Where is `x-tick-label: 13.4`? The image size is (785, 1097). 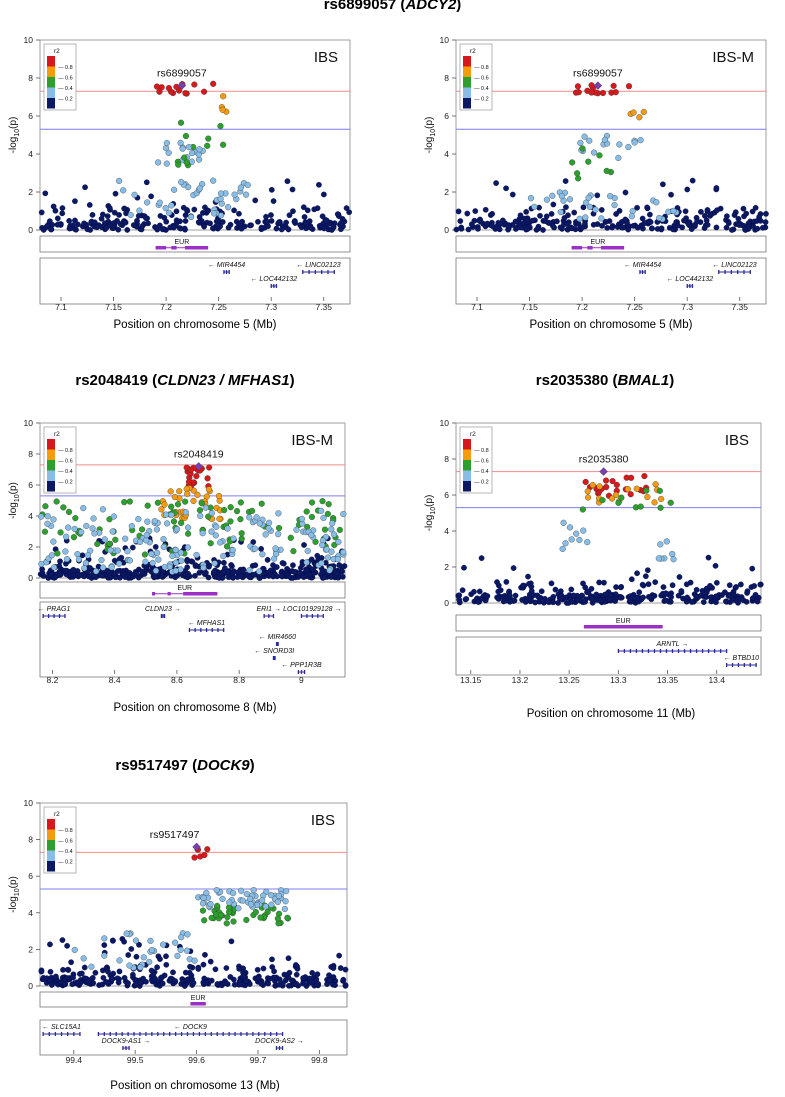
x-tick-label: 13.4 is located at coordinates (716, 680).